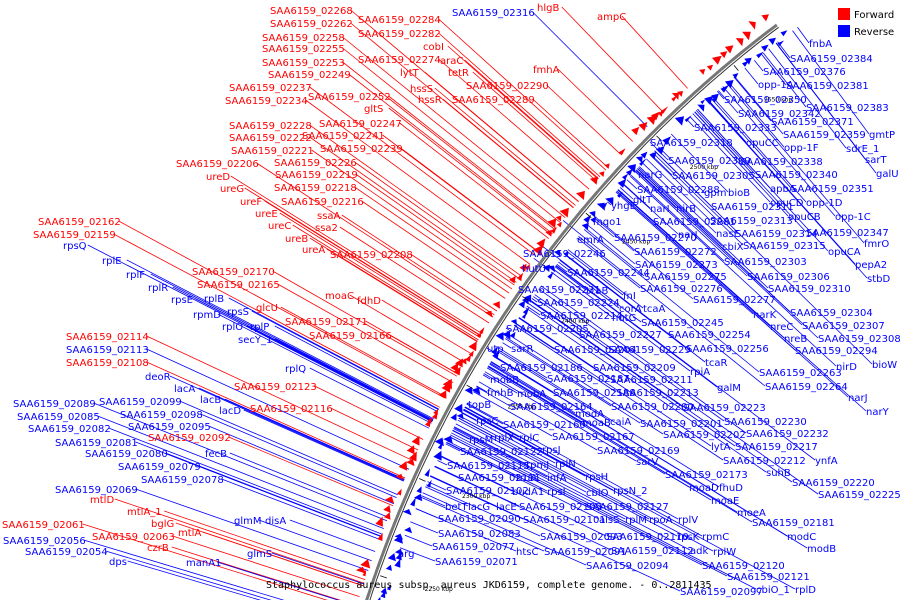 This screenshot has height=600, width=900. What do you see at coordinates (578, 303) in the screenshot?
I see `reverse-gene-label: SAA6159_02224` at bounding box center [578, 303].